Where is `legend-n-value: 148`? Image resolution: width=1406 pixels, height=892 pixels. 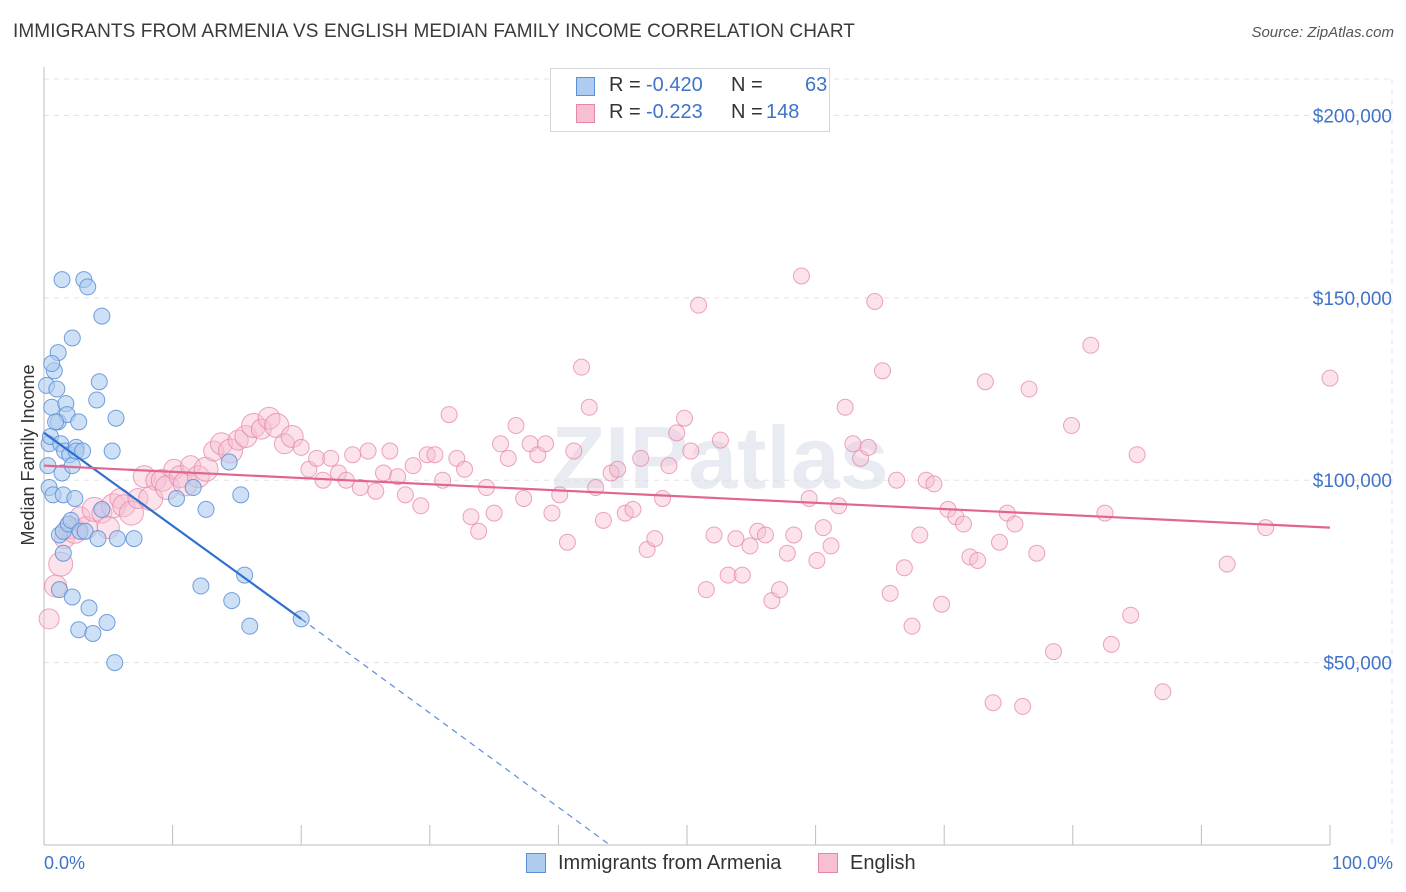
legend-n-value: 148 is located at coordinates (783, 112).